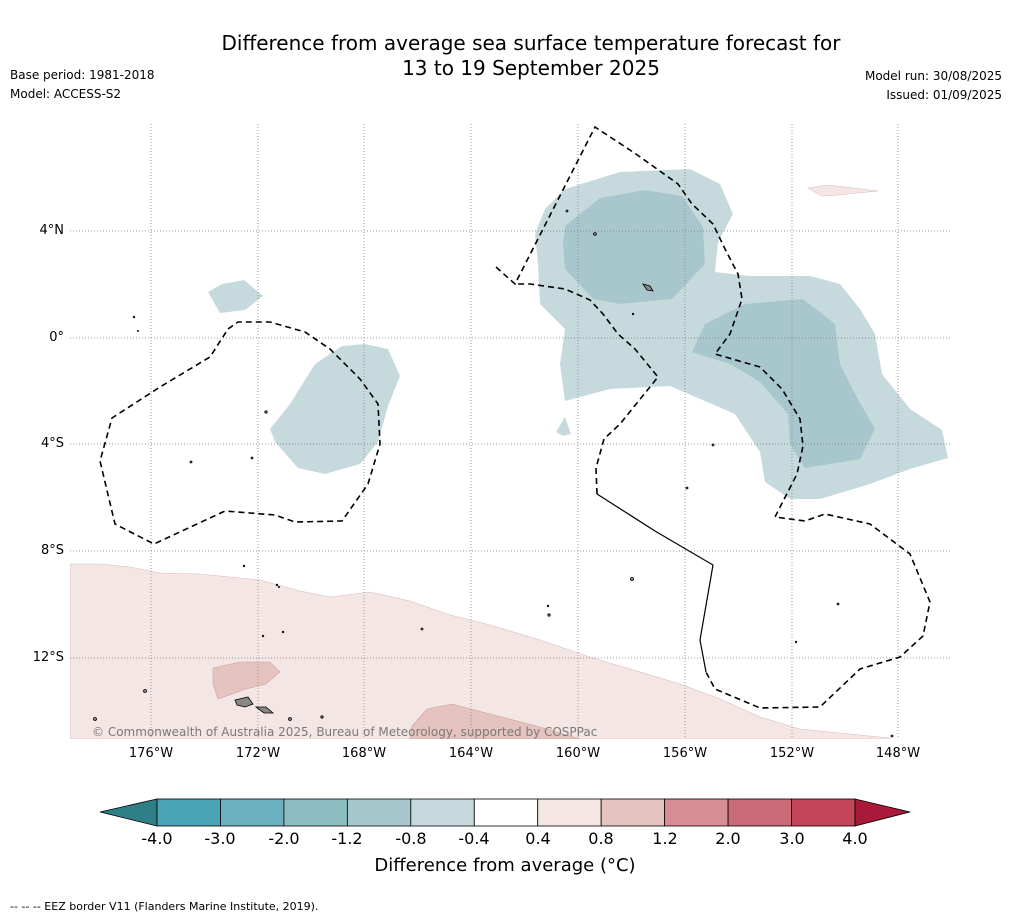 The image size is (1011, 919). I want to click on colorbar-tick-2: -2.0, so click(284, 838).